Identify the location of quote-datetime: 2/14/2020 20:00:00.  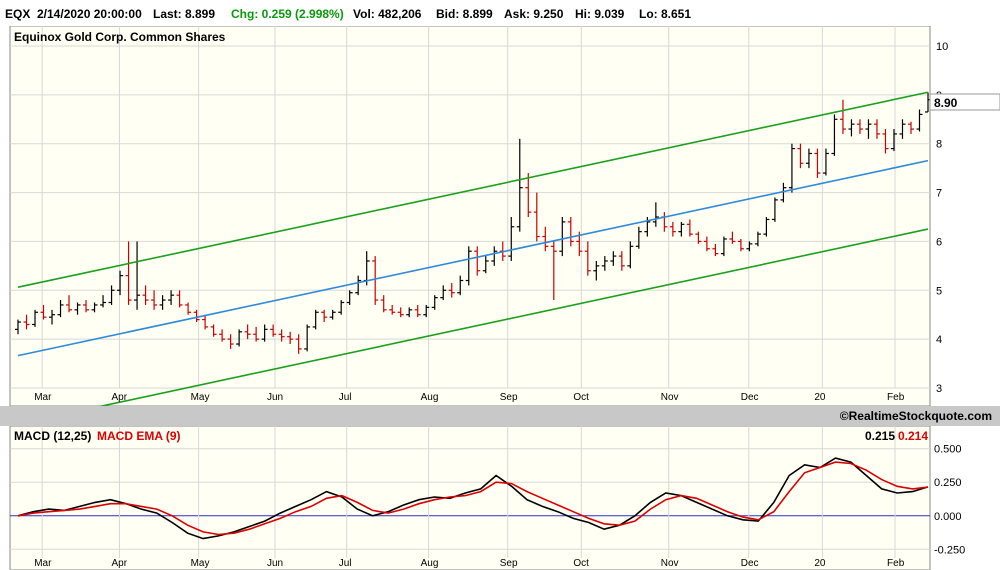
(89, 14).